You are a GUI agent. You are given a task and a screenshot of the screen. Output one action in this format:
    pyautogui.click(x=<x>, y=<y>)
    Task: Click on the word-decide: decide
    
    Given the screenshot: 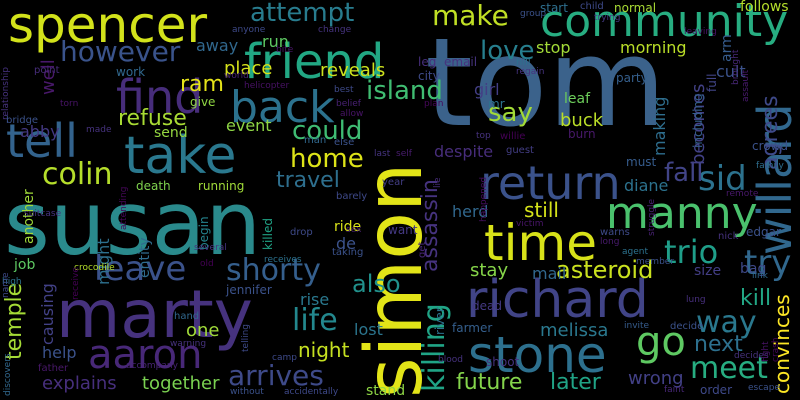 What is the action you would take?
    pyautogui.click(x=687, y=326)
    